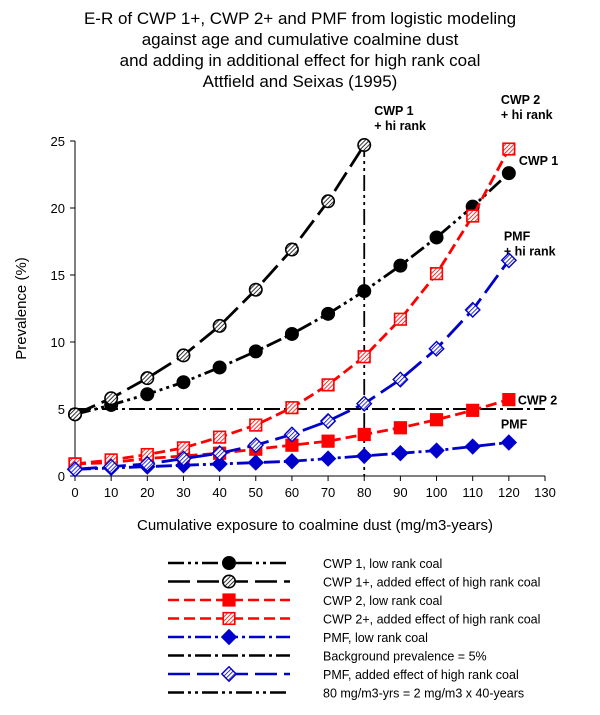 Image resolution: width=600 pixels, height=715 pixels. Describe the element at coordinates (74, 492) in the screenshot. I see `x-tick-label: 0` at that location.